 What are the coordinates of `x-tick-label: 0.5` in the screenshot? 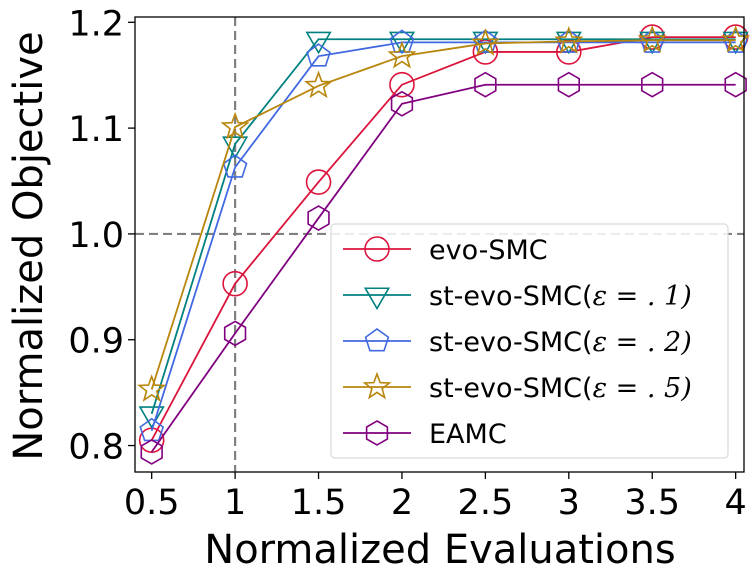 It's located at (152, 503).